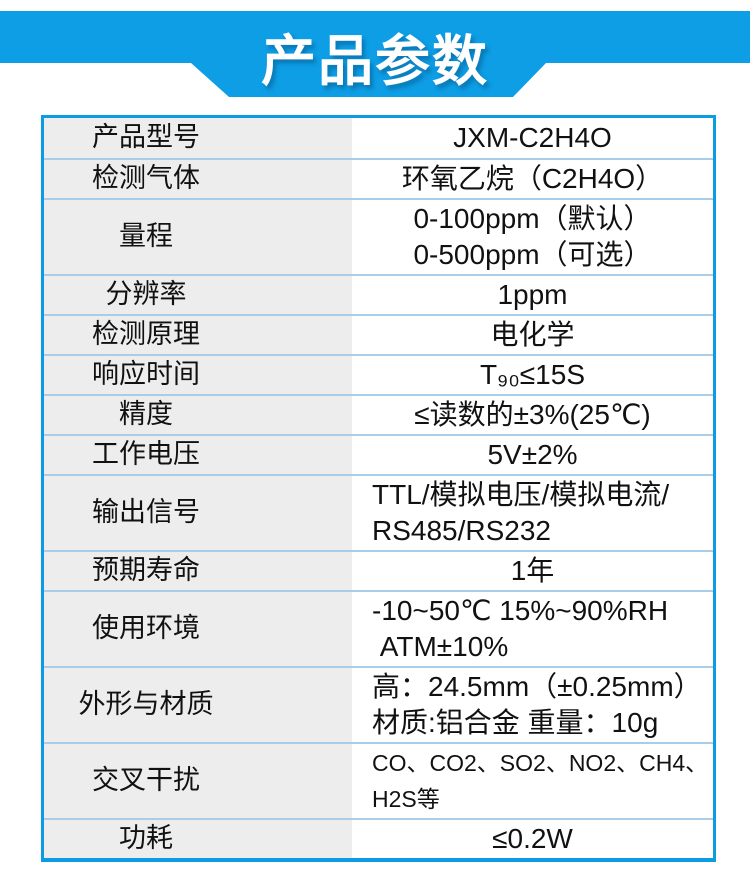 The height and width of the screenshot is (882, 750). I want to click on row-value: 0-100ppm（默认） 0-500ppm（可选）, so click(532, 237).